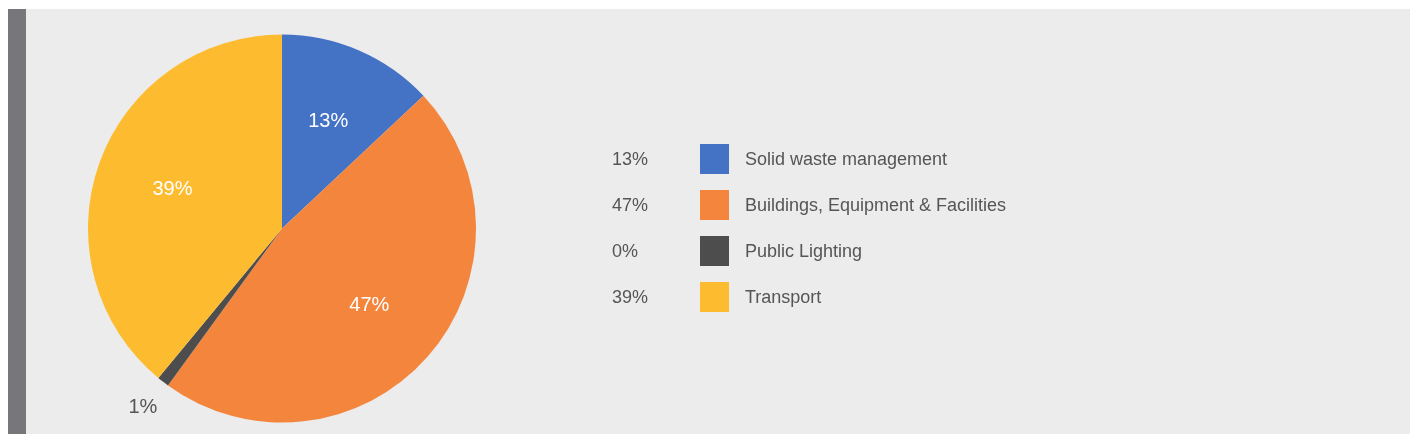 Image resolution: width=1419 pixels, height=434 pixels. What do you see at coordinates (630, 297) in the screenshot?
I see `text: 39%` at bounding box center [630, 297].